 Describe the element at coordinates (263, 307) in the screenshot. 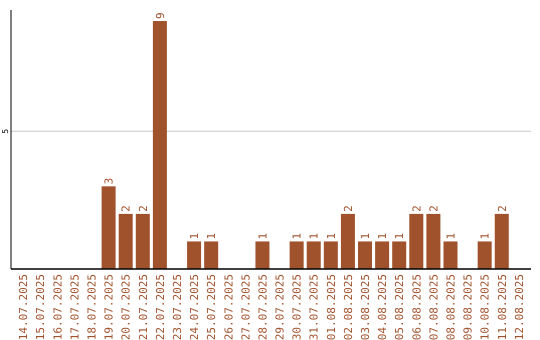

I see `x-tick-label: 28.07.2025` at that location.